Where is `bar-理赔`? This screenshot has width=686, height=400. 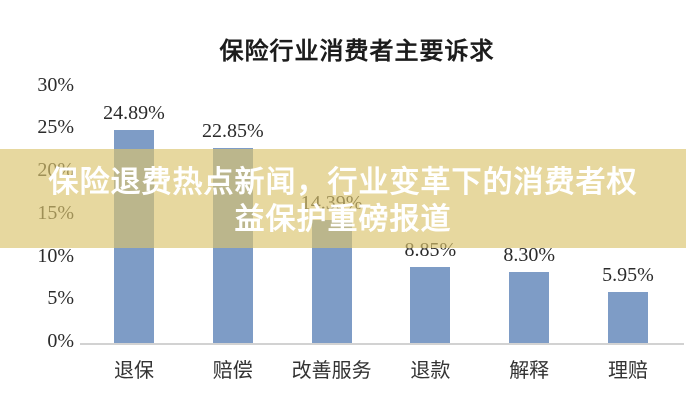 bar-理赔 is located at coordinates (628, 317).